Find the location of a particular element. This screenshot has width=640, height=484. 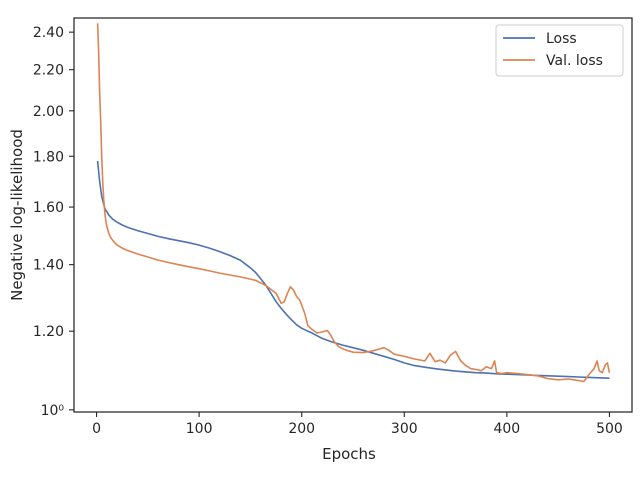

x-tick-label: 300 is located at coordinates (404, 429).